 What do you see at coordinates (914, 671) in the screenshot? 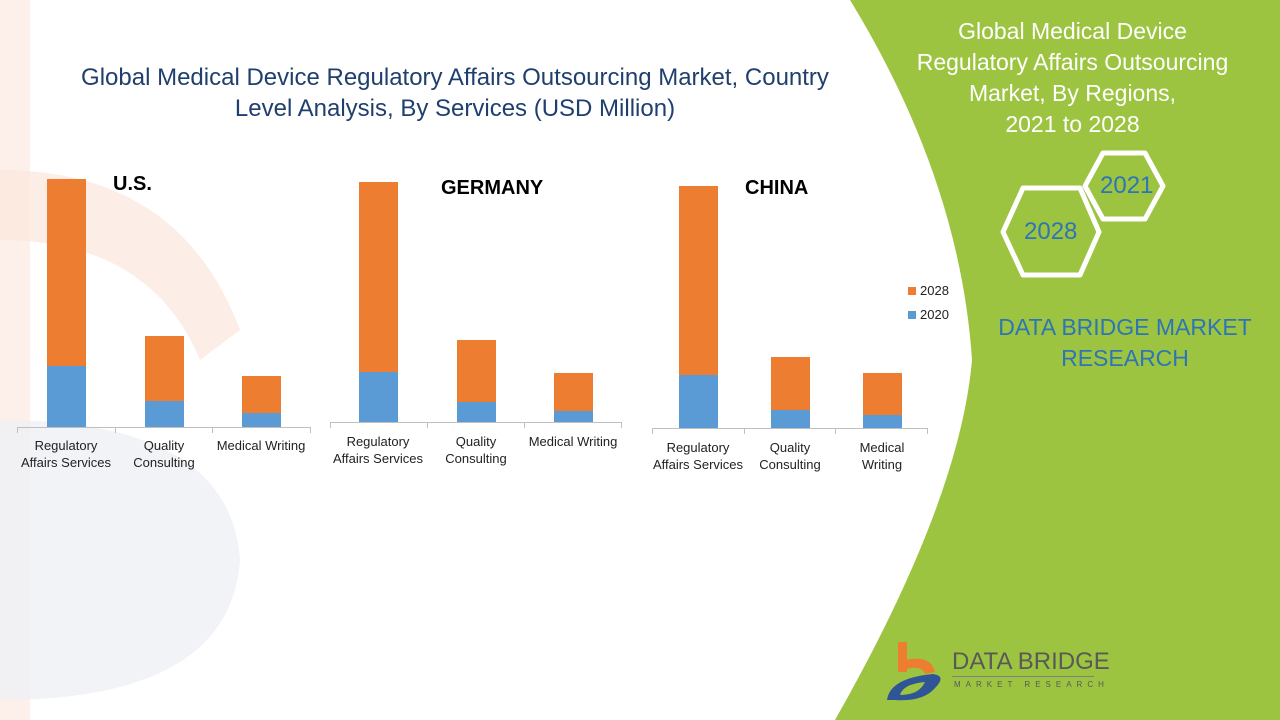
I see `logo-icon` at bounding box center [914, 671].